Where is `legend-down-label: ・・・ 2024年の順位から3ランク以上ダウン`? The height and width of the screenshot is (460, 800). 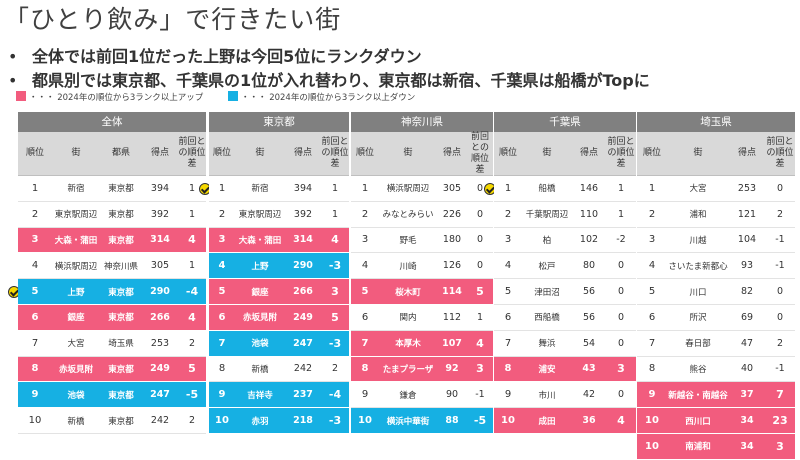 legend-down-label: ・・・ 2024年の順位から3ランク以上ダウン is located at coordinates (328, 98).